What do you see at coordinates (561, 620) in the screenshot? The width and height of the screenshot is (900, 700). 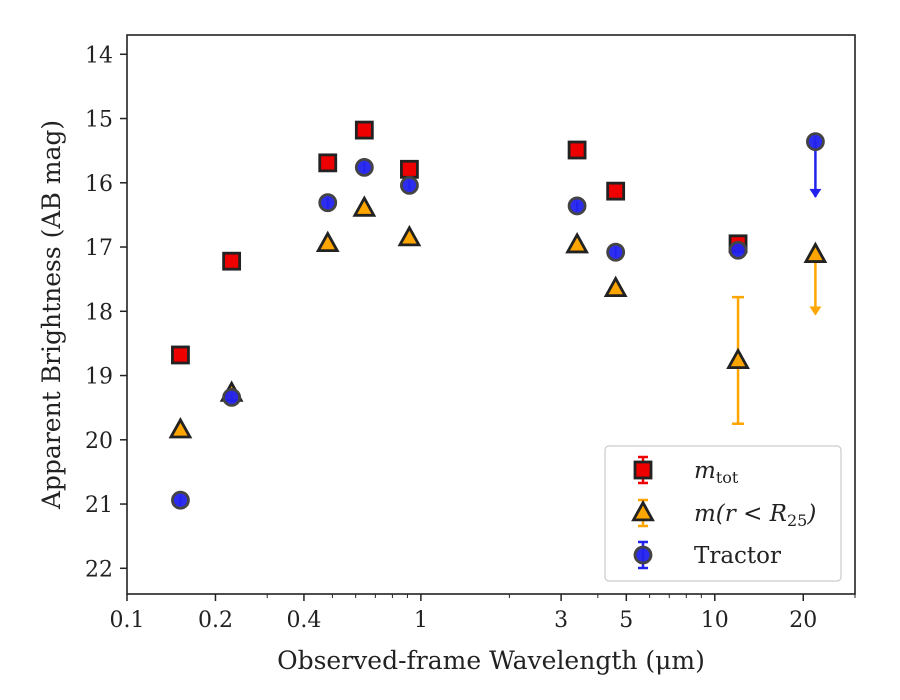 I see `x-tick-label: 3` at bounding box center [561, 620].